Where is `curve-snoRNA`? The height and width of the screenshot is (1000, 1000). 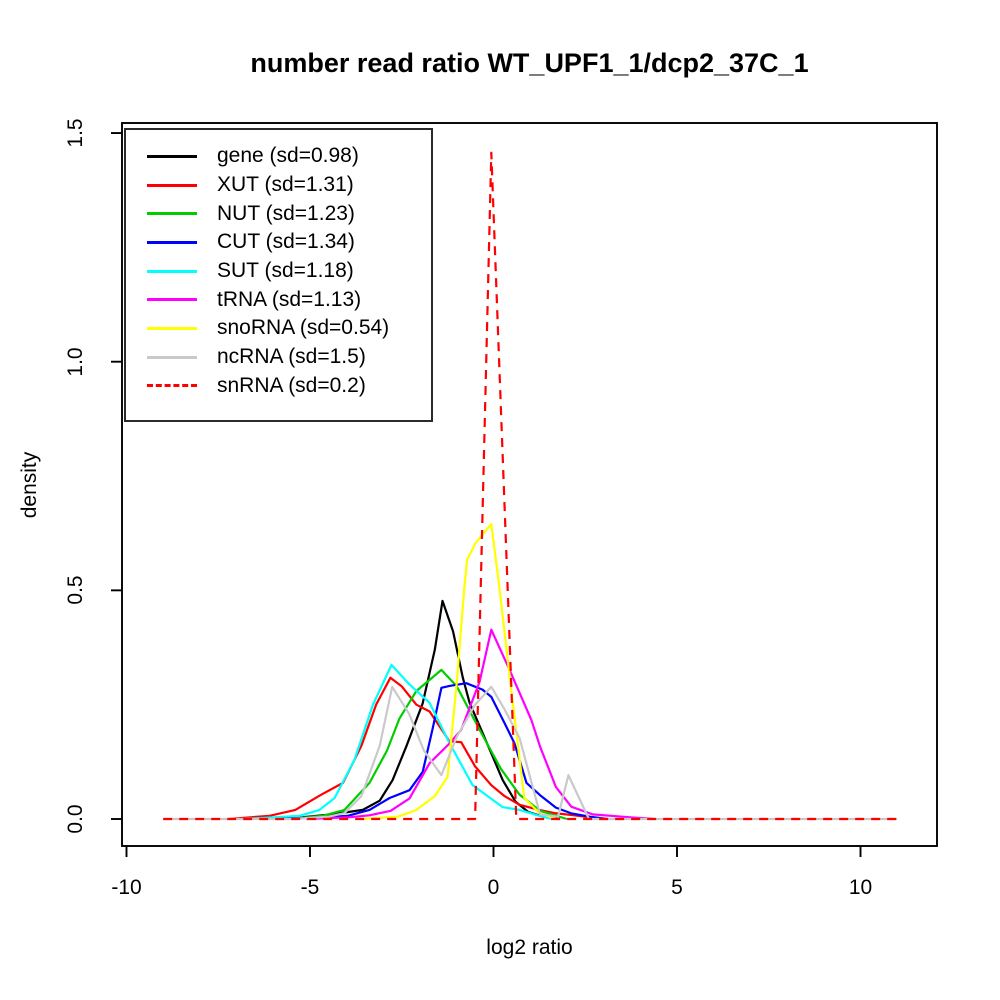
curve-snoRNA is located at coordinates (459, 671).